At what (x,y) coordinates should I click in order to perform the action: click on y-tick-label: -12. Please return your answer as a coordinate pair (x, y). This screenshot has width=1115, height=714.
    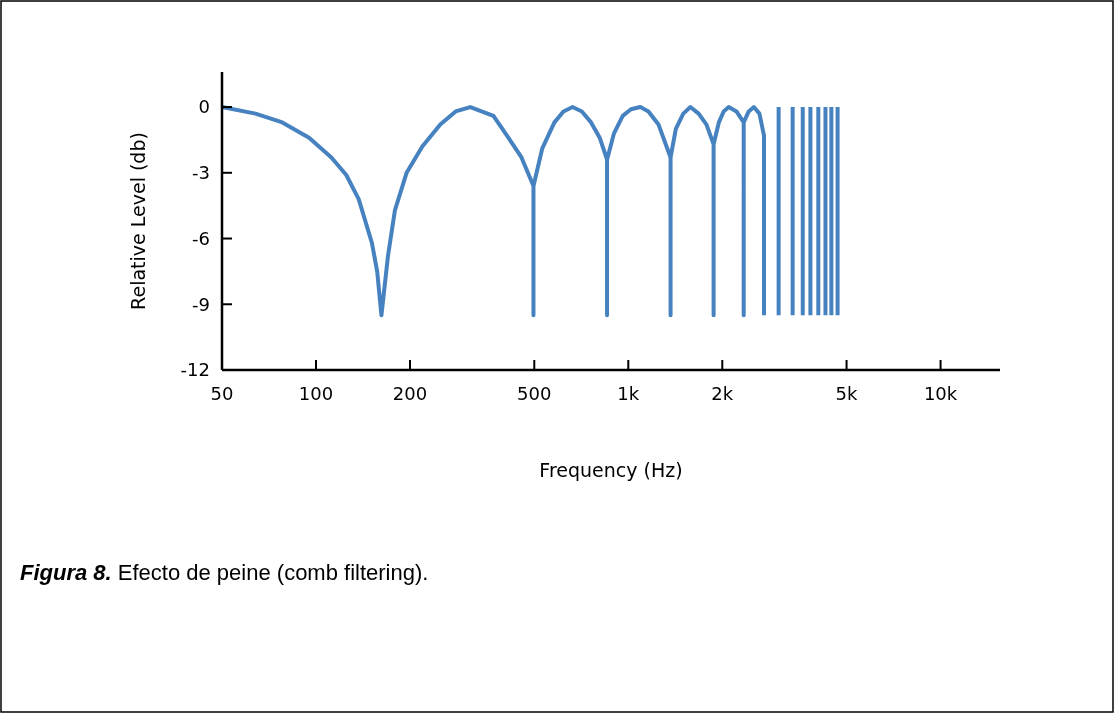
    Looking at the image, I should click on (195, 370).